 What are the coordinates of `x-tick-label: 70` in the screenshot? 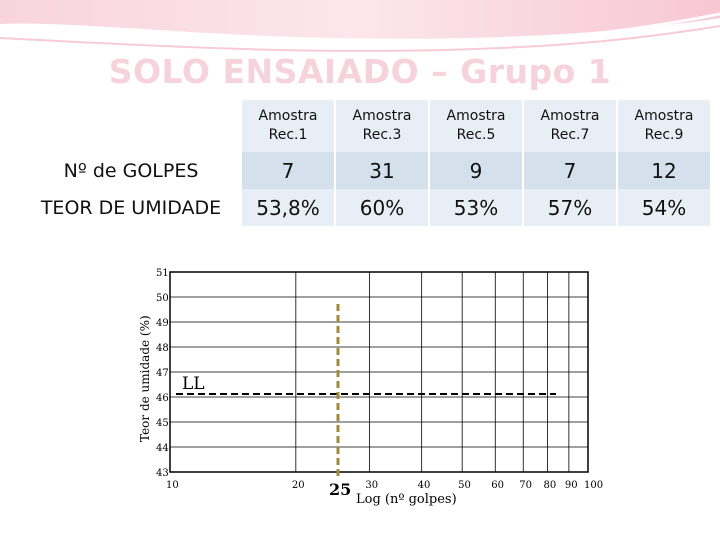 It's located at (525, 485).